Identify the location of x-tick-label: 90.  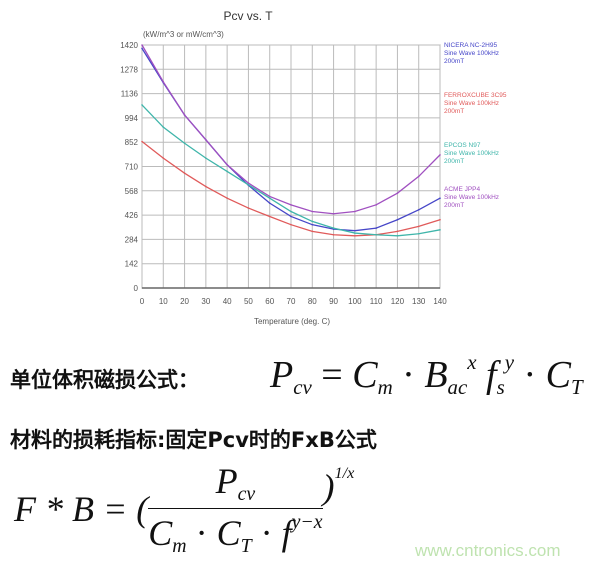
(333, 301).